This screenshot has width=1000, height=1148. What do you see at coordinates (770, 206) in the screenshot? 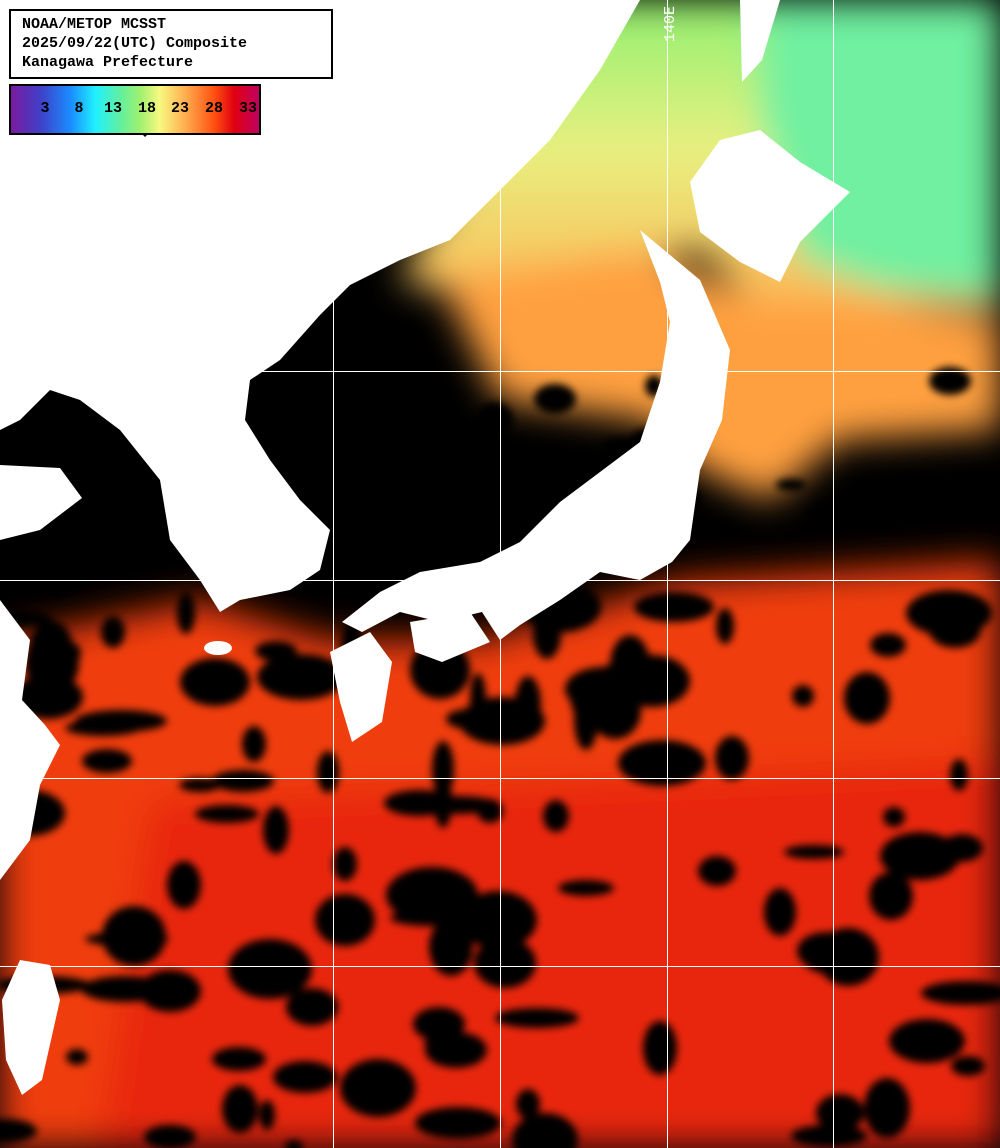
I see `land-hokkaido` at bounding box center [770, 206].